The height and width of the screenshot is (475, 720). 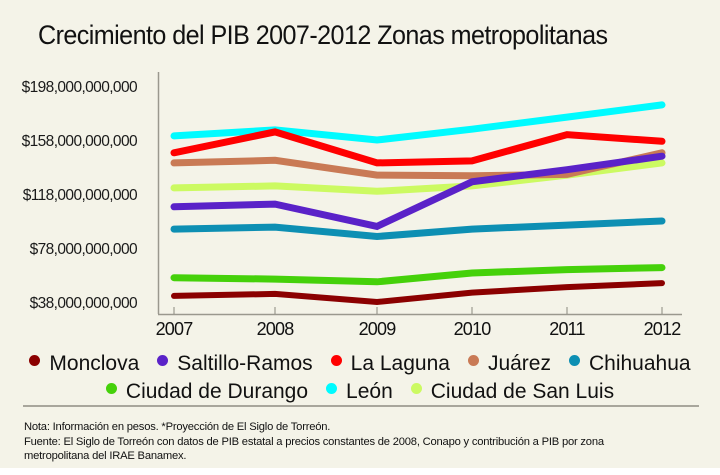 What do you see at coordinates (361, 406) in the screenshot?
I see `divider` at bounding box center [361, 406].